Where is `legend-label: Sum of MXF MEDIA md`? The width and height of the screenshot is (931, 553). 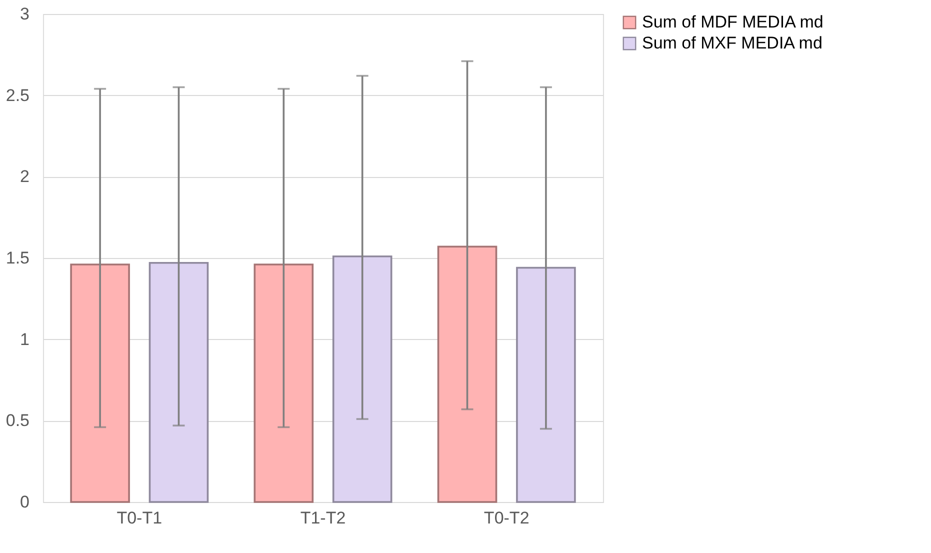
legend-label: Sum of MXF MEDIA md is located at coordinates (732, 43).